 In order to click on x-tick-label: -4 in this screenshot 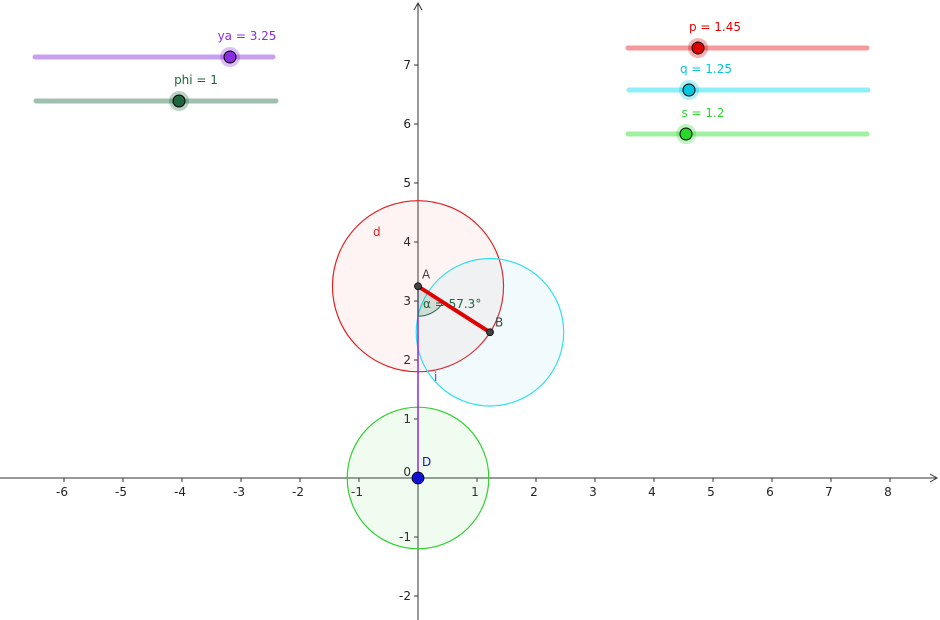, I will do `click(180, 492)`.